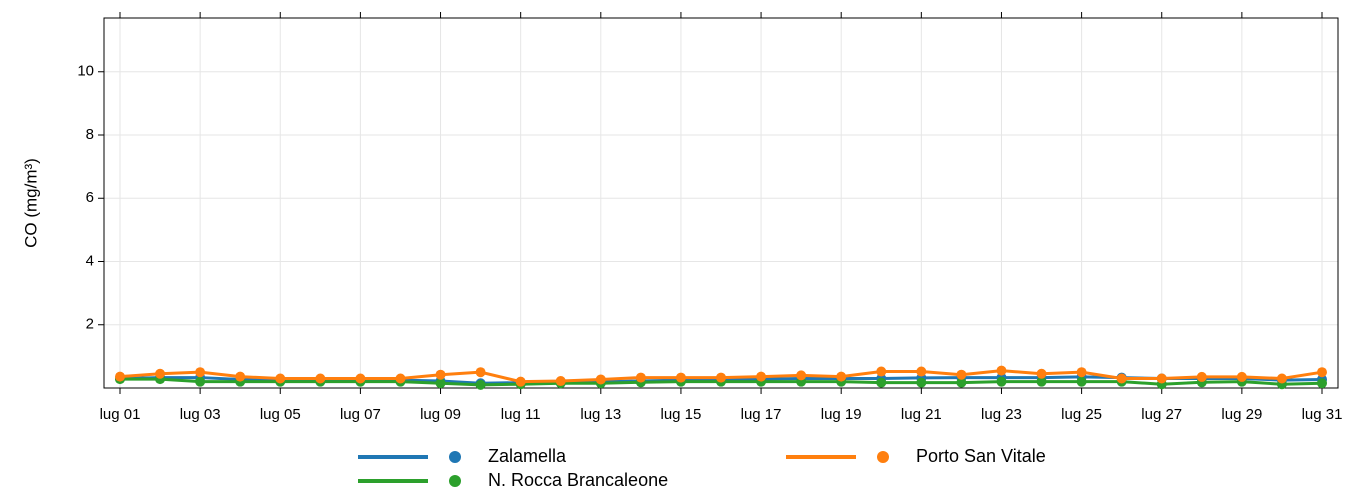 Image resolution: width=1348 pixels, height=489 pixels. I want to click on x-tick-label: lug 01, so click(120, 414).